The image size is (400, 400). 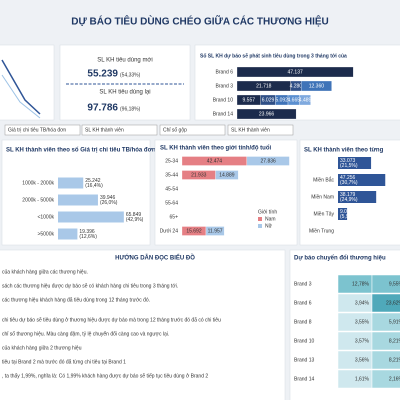 What do you see at coordinates (347, 217) in the screenshot?
I see `value-share: (5,9%)` at bounding box center [347, 217].